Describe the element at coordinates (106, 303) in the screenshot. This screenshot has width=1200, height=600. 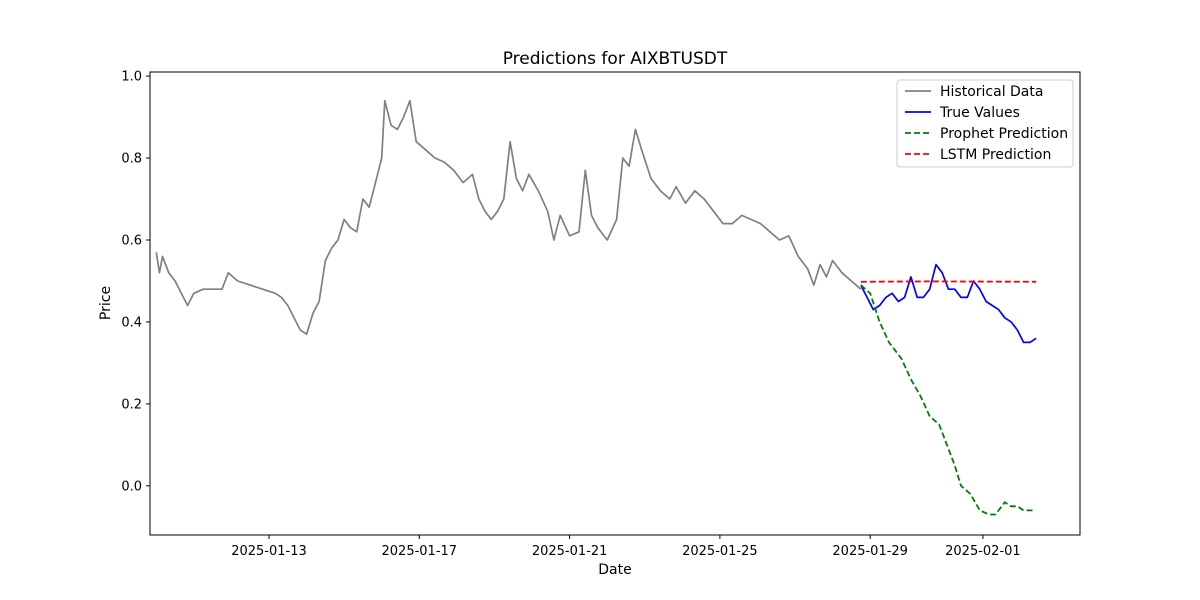
I see `y-axis-label: Price` at that location.